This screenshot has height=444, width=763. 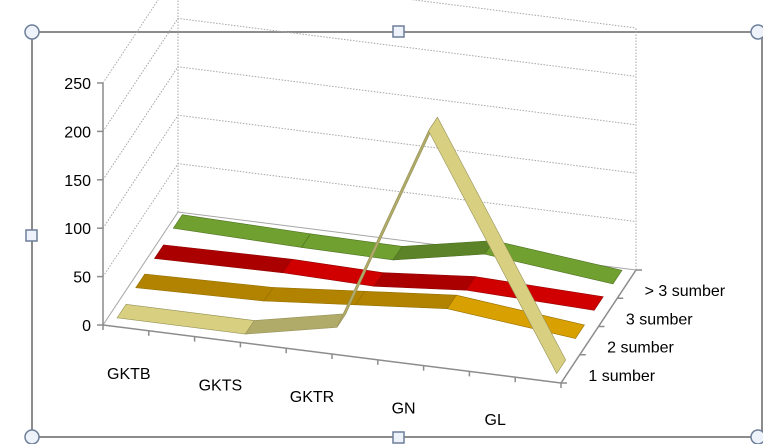 I want to click on y-tick-label-3: 150, so click(x=77, y=181).